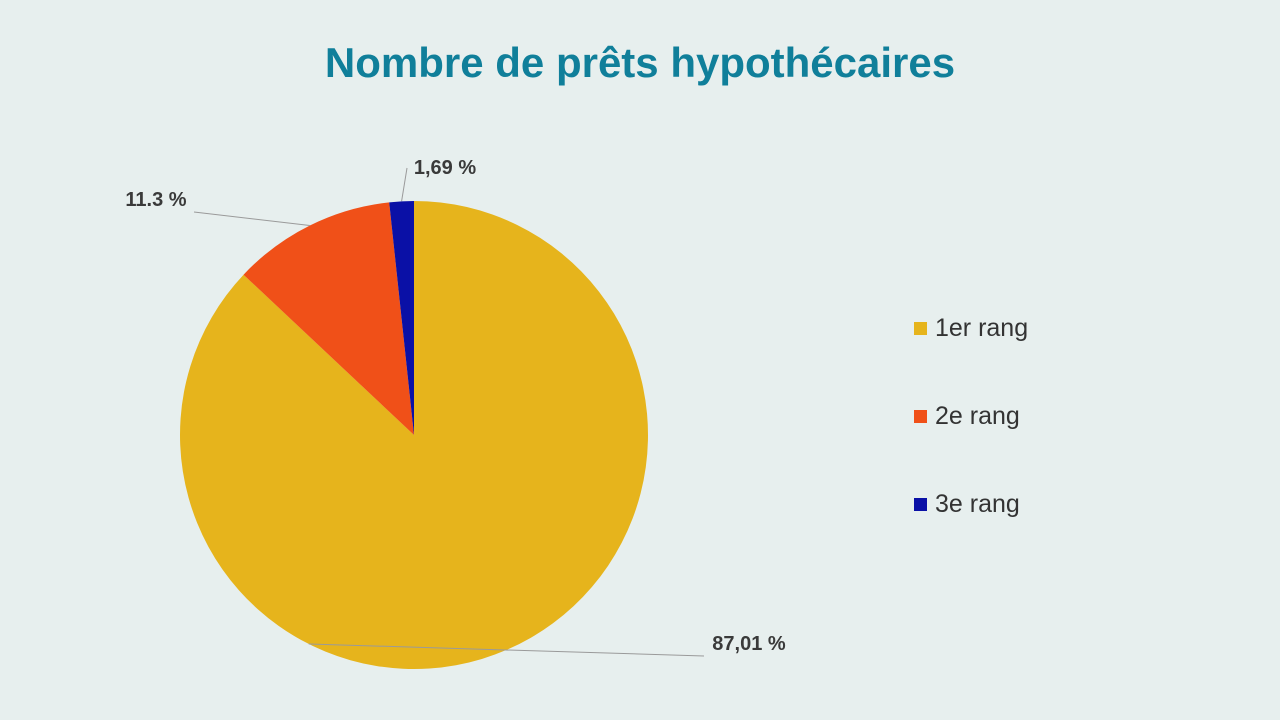  What do you see at coordinates (977, 503) in the screenshot?
I see `legend-label-3e-rang: 3e rang` at bounding box center [977, 503].